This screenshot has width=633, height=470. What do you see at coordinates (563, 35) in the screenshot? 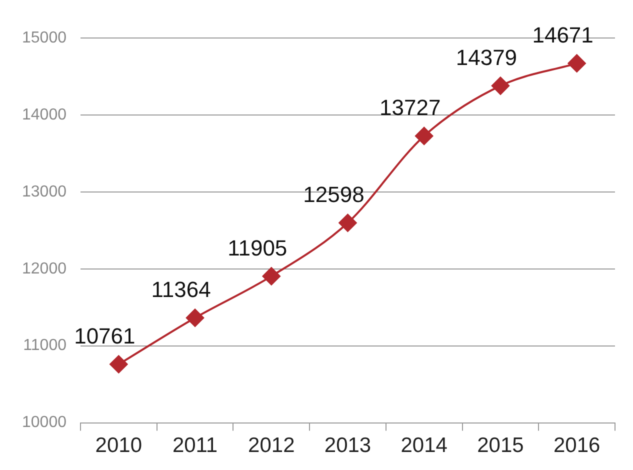
I see `data-label: 14671` at bounding box center [563, 35].